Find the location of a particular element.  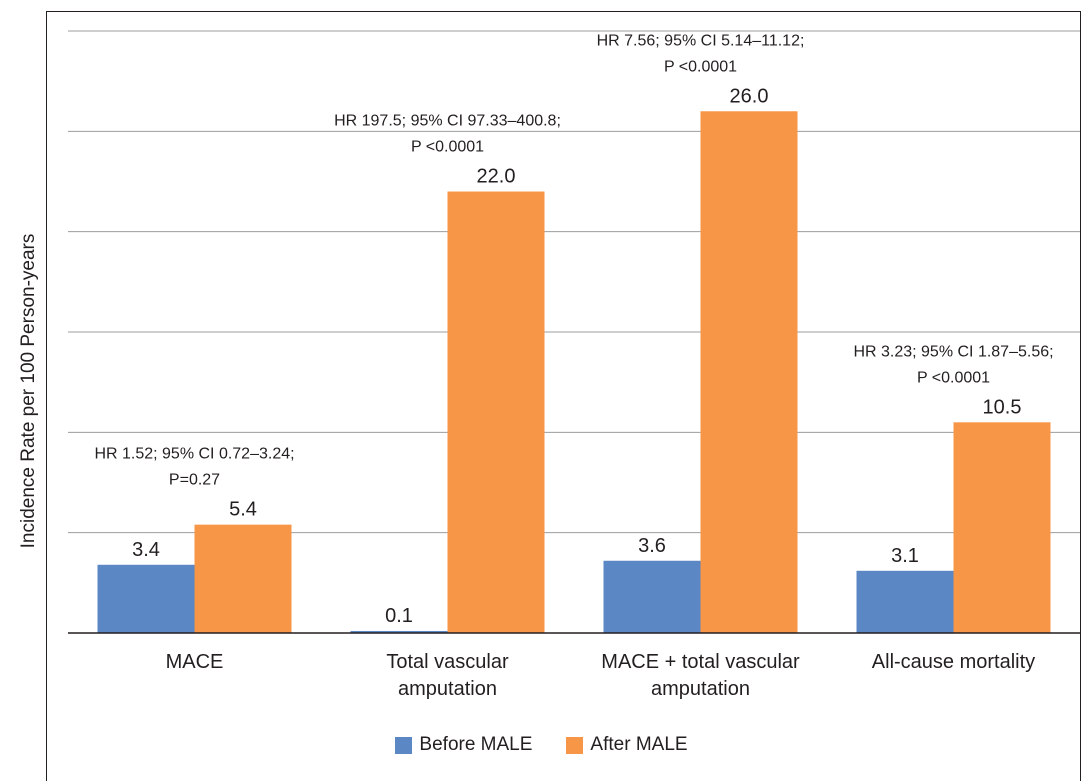

data-label: 10.5 is located at coordinates (1002, 407).